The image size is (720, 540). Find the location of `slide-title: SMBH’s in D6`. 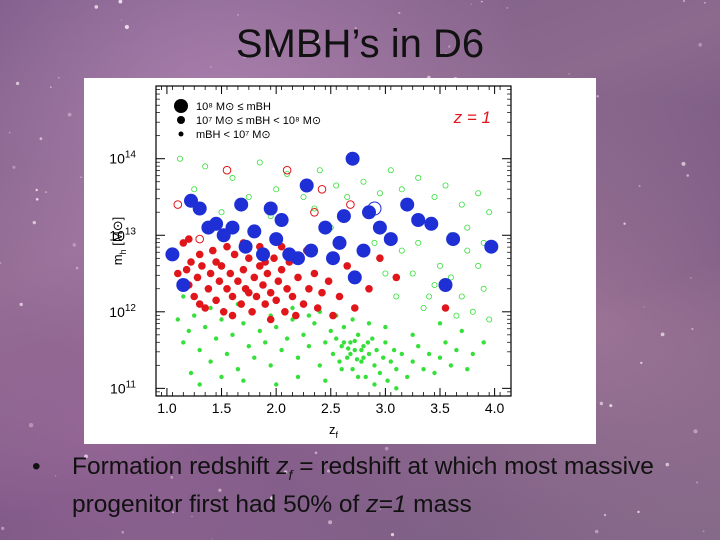

slide-title: SMBH’s in D6 is located at coordinates (360, 44).